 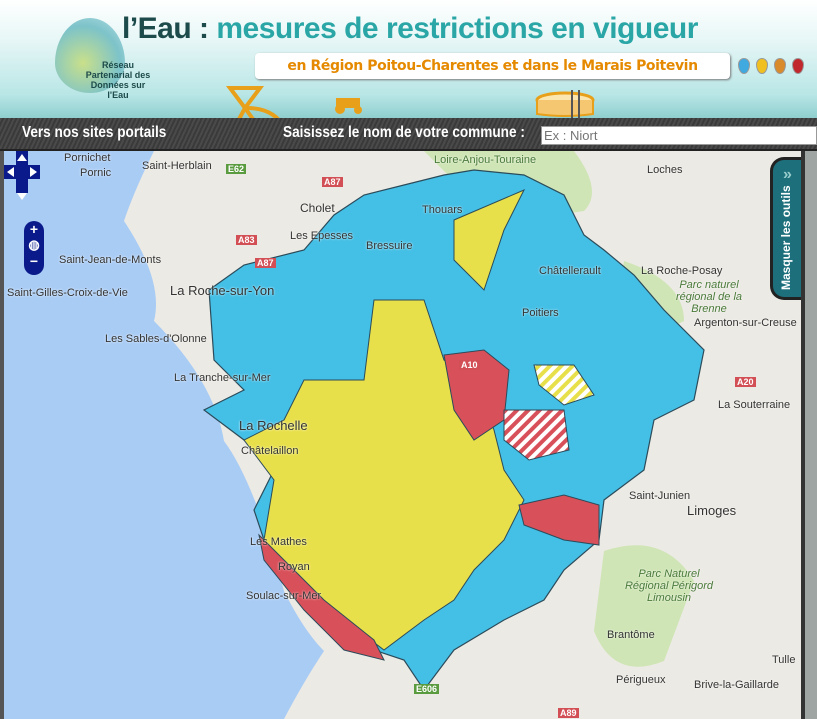 I want to click on place-label: Châtellerault, so click(x=570, y=271).